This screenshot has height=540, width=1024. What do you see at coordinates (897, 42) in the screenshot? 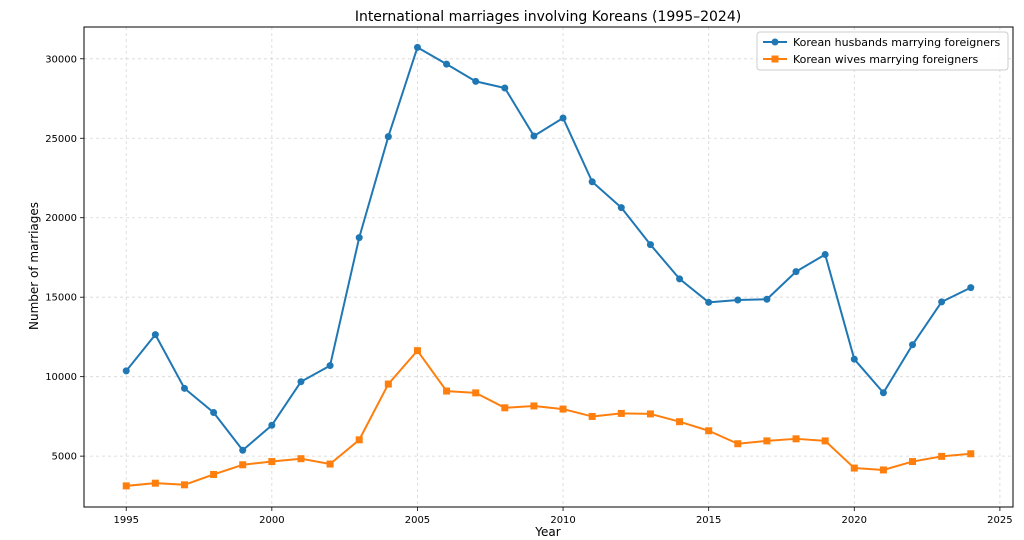
I see `legend-label: Korean husbands marrying foreigners` at bounding box center [897, 42].